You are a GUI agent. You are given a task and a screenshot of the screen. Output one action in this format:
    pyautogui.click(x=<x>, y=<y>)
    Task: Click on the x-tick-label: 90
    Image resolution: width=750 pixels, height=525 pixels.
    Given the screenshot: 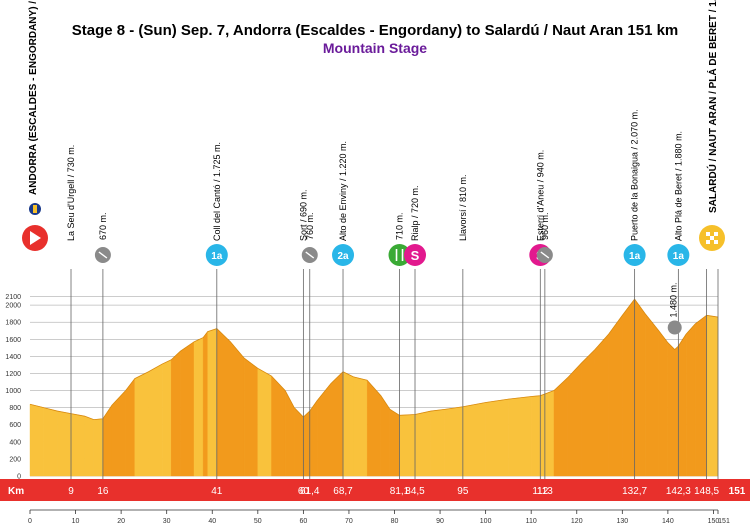 What is the action you would take?
    pyautogui.click(x=440, y=521)
    